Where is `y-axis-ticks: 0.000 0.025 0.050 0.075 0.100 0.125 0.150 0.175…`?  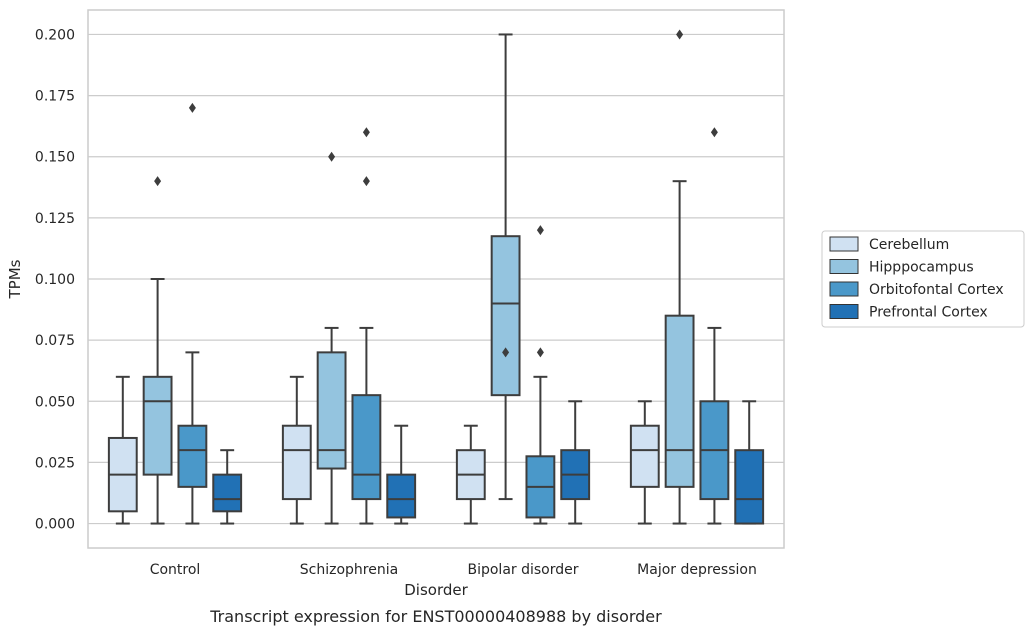 y-axis-ticks: 0.000 0.025 0.050 0.075 0.100 0.125 0.150 0.175… is located at coordinates (55, 279).